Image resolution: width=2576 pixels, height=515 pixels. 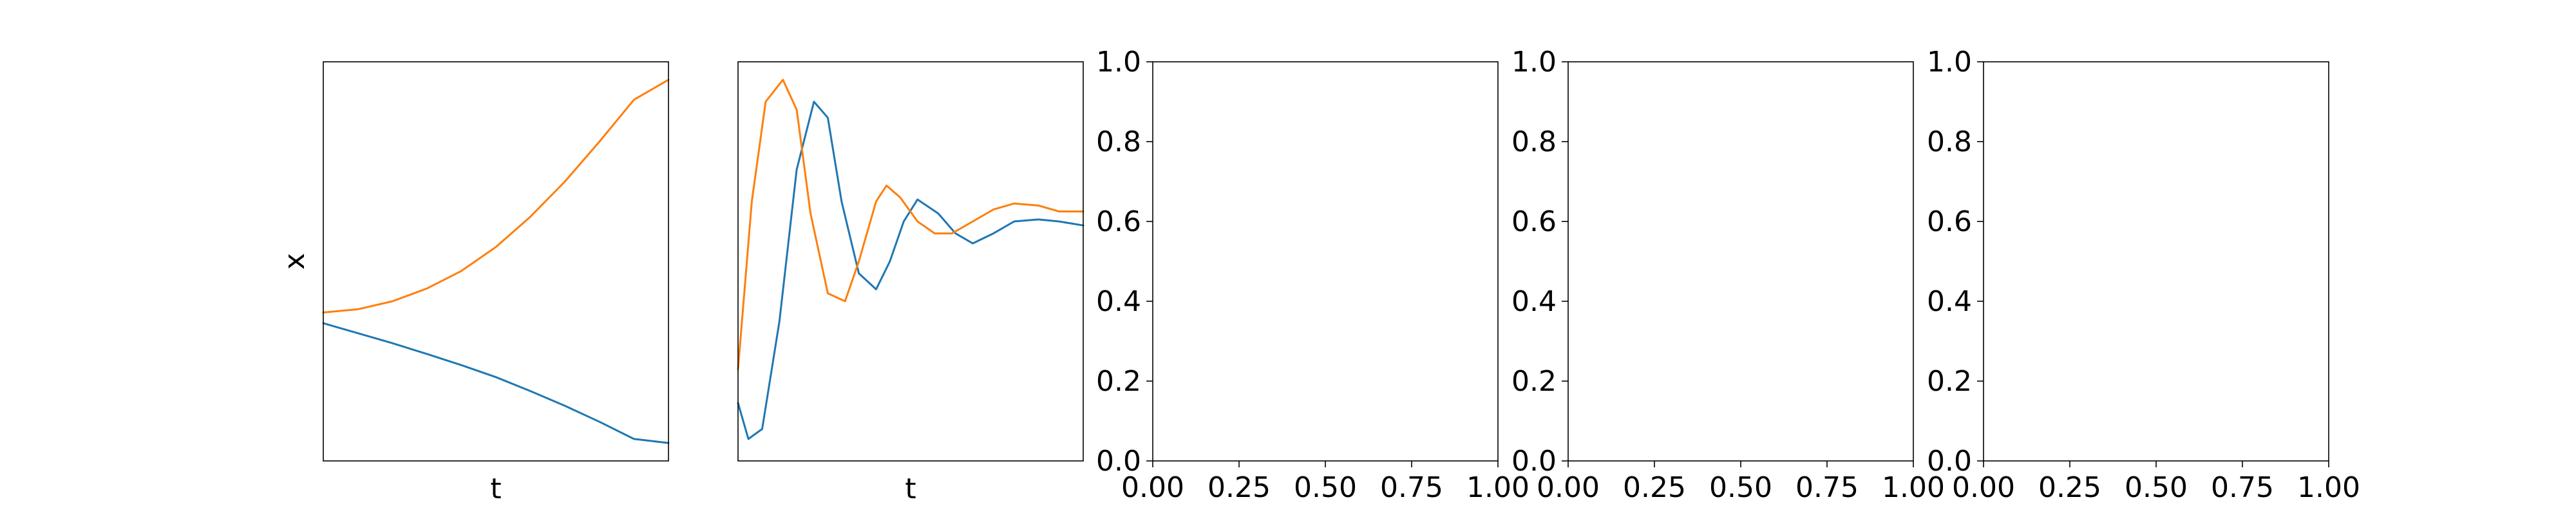 I want to click on subplot-4: 0.00 0.25 0.50 0.75 1.00 0.0 0.2 0.4 0.6 0.8 1.0, so click(x=1728, y=275).